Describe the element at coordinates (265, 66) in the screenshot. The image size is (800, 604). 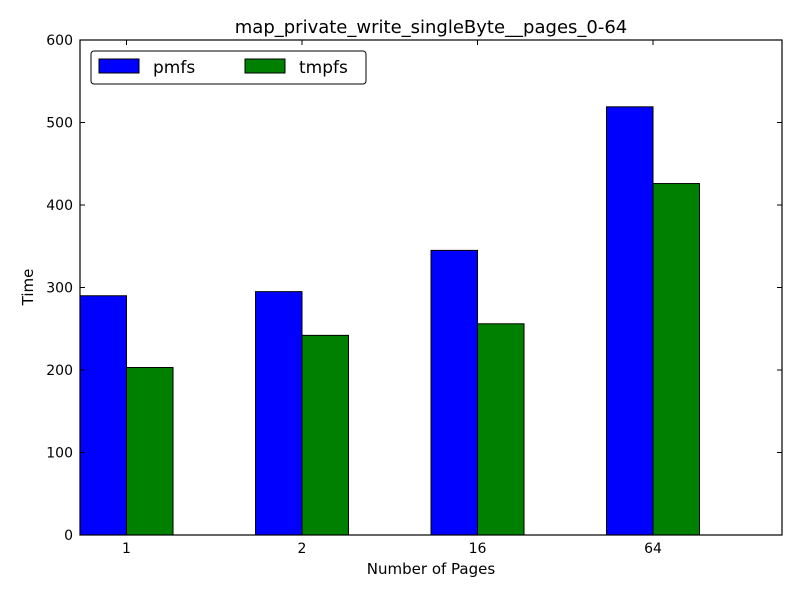
I see `legend-swatch-tmpfs` at that location.